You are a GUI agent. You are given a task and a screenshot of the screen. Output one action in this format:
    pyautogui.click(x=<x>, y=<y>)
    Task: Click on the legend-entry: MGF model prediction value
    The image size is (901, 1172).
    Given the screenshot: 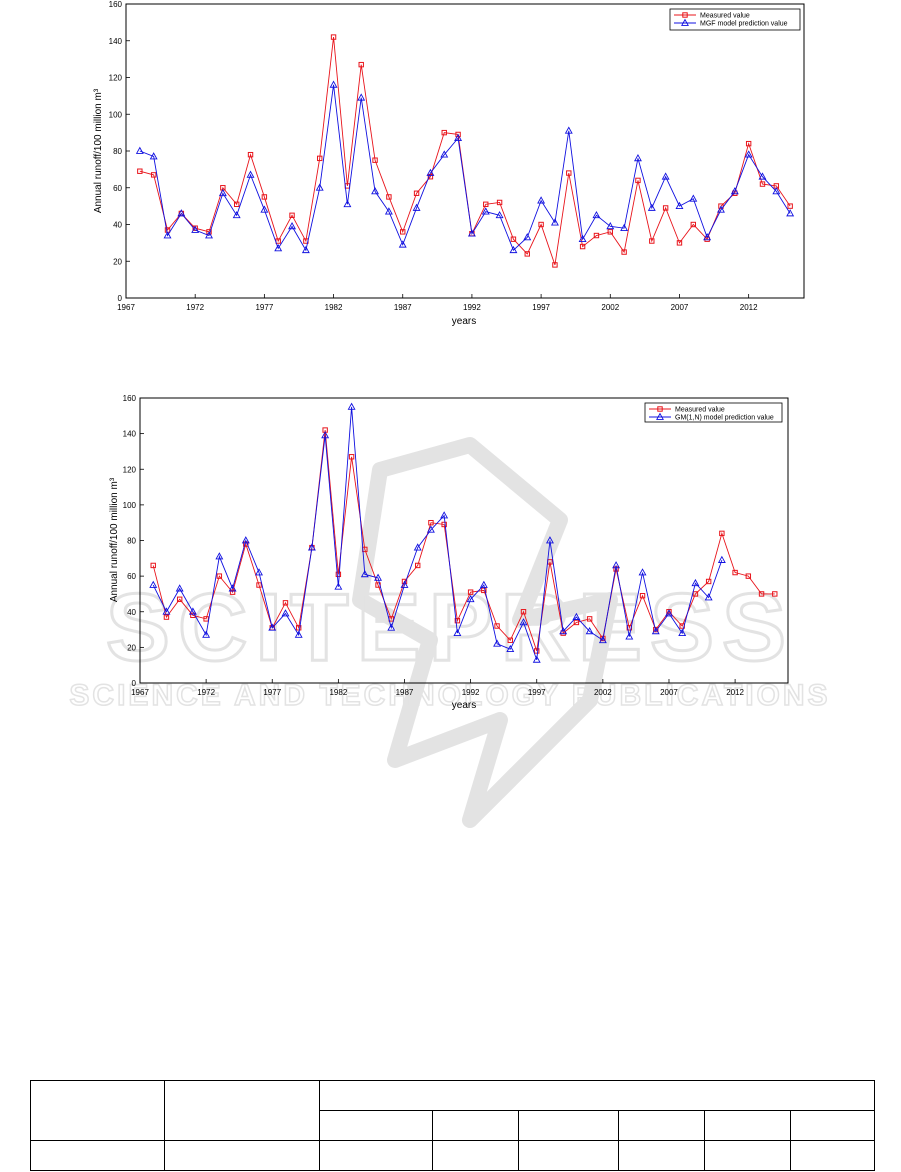 What is the action you would take?
    pyautogui.click(x=744, y=24)
    